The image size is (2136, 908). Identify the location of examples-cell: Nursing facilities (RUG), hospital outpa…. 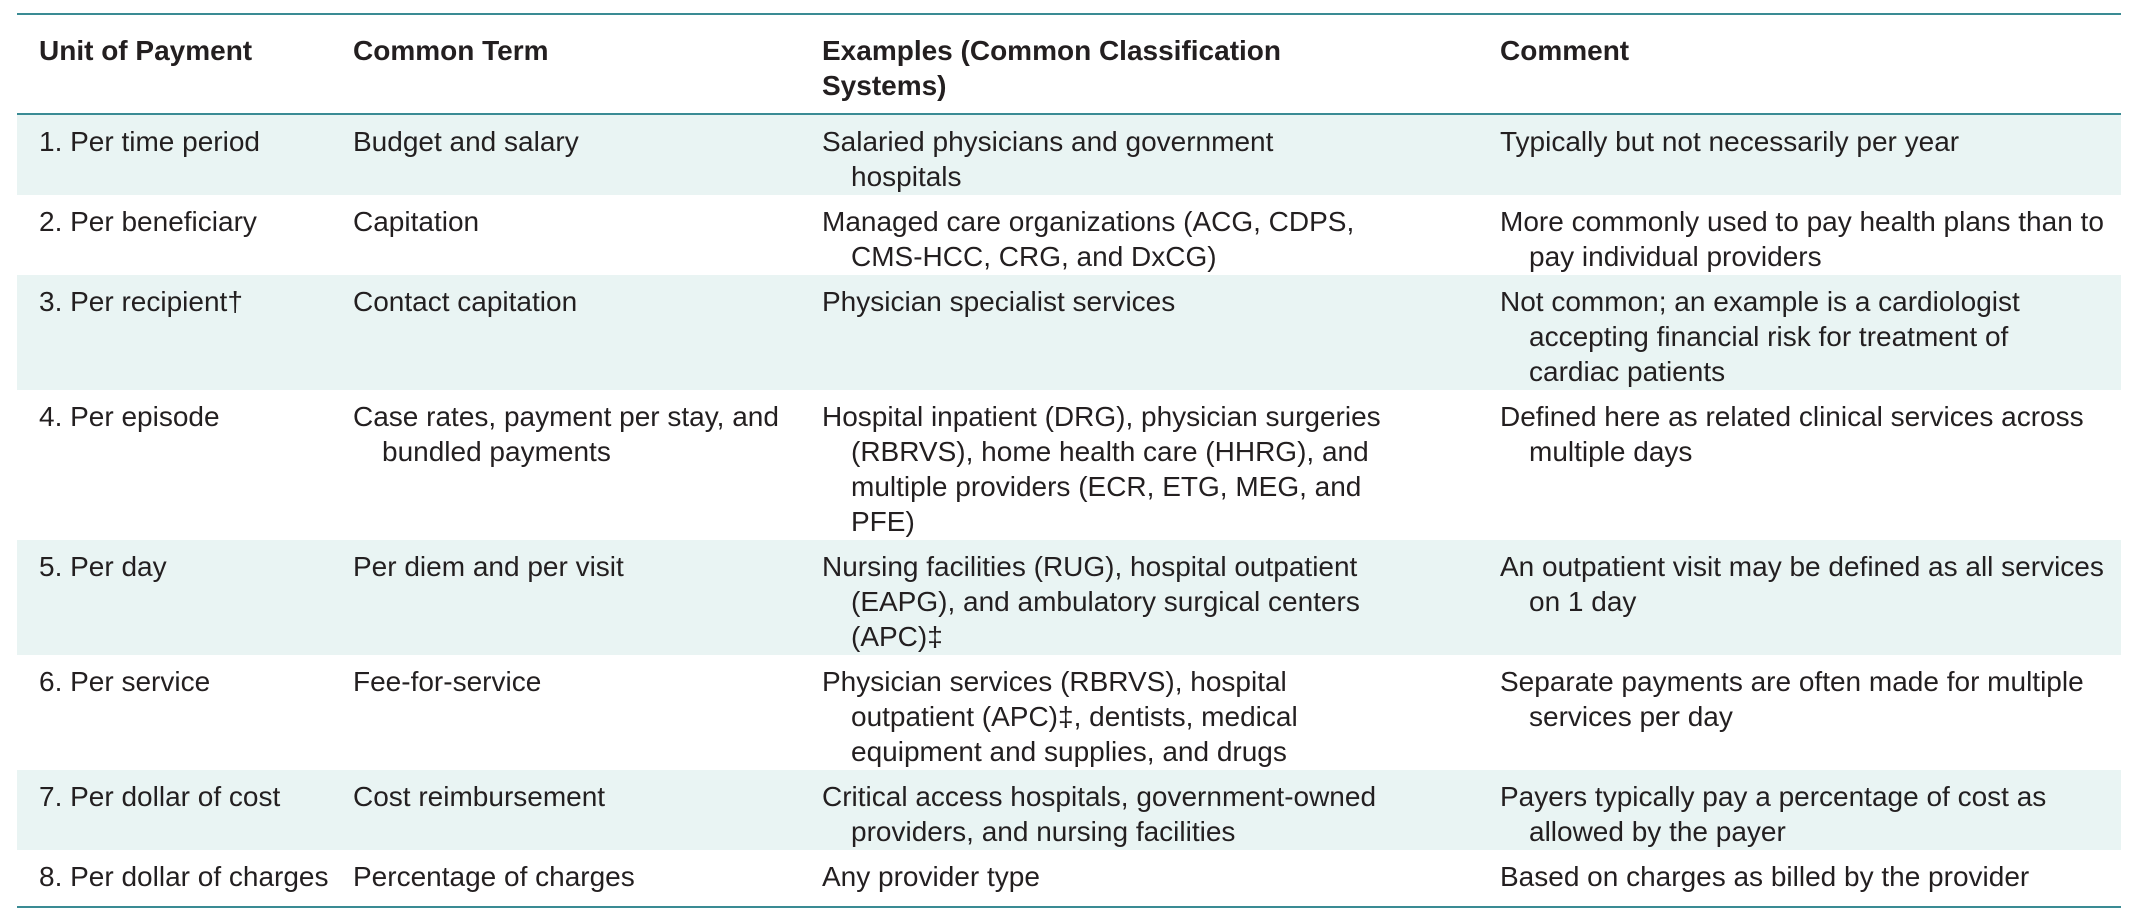
(1091, 601).